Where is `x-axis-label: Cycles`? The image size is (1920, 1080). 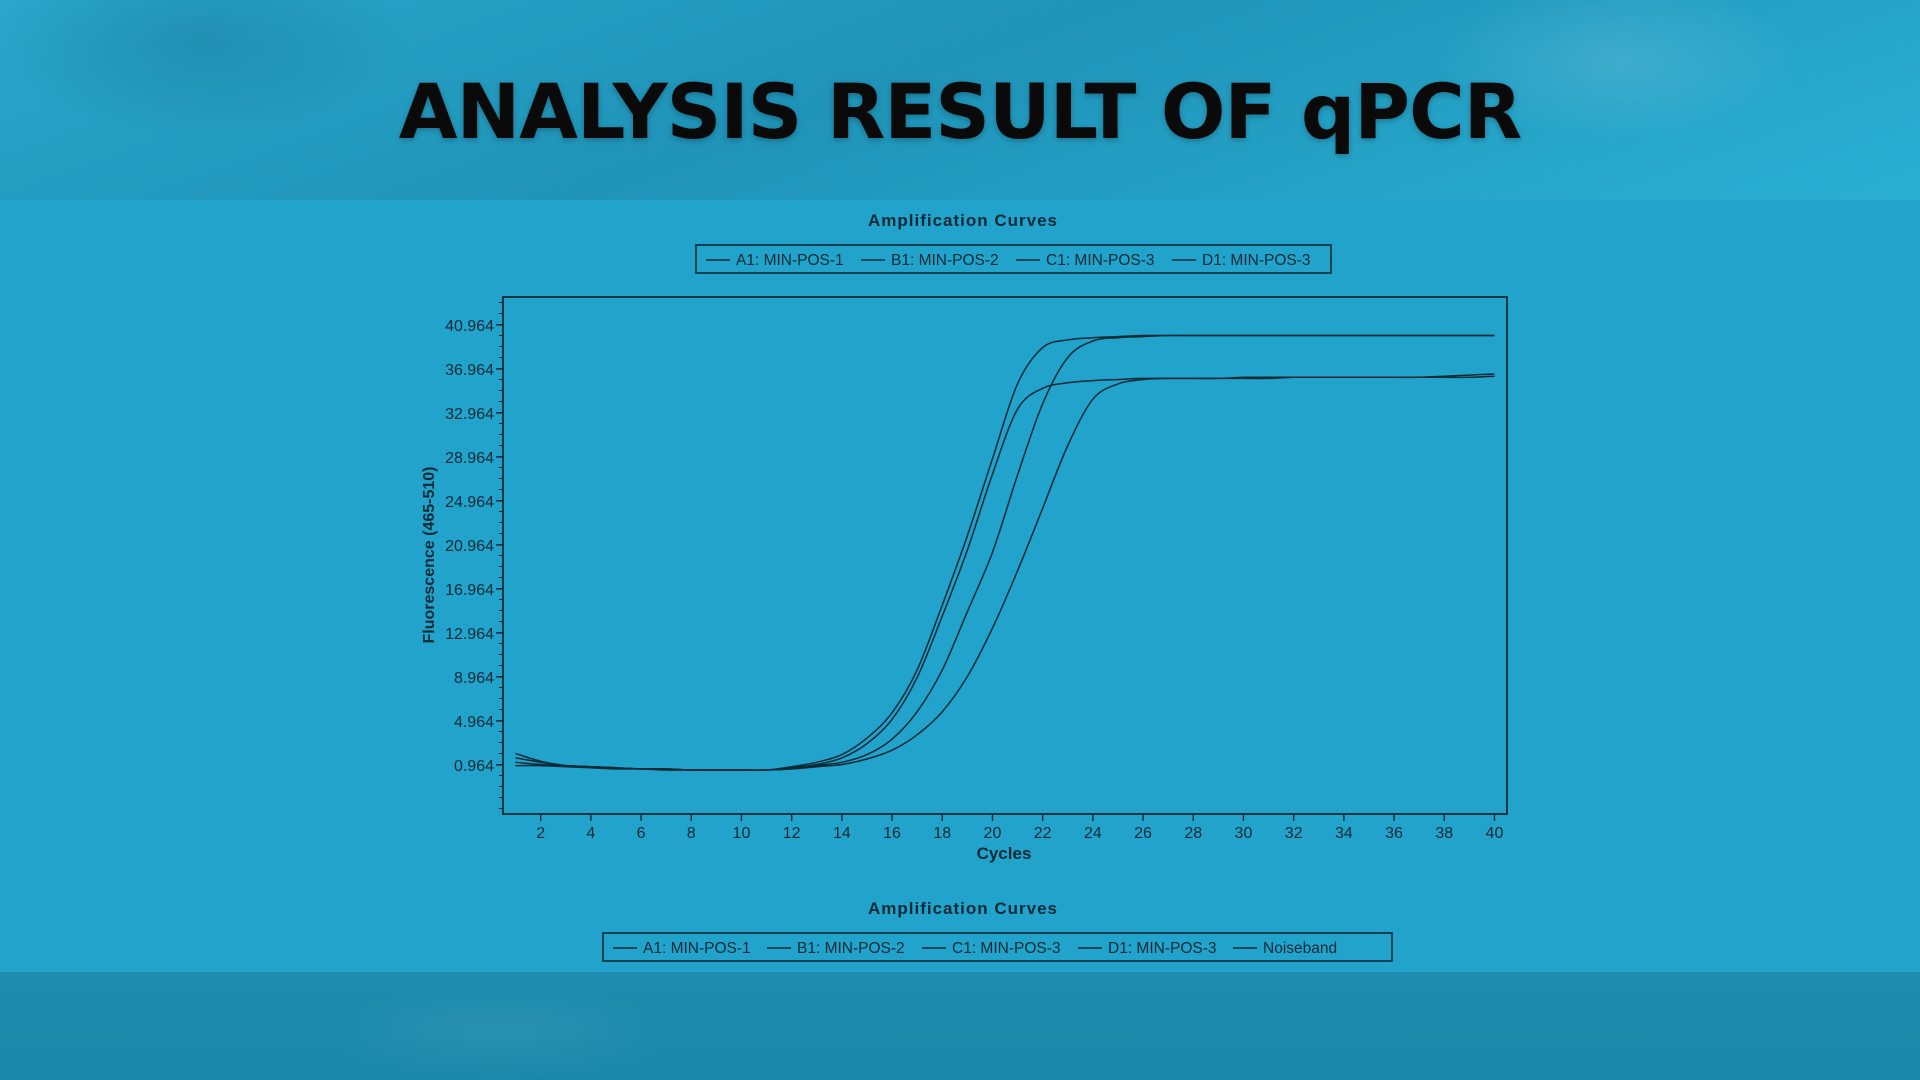
x-axis-label: Cycles is located at coordinates (1004, 853).